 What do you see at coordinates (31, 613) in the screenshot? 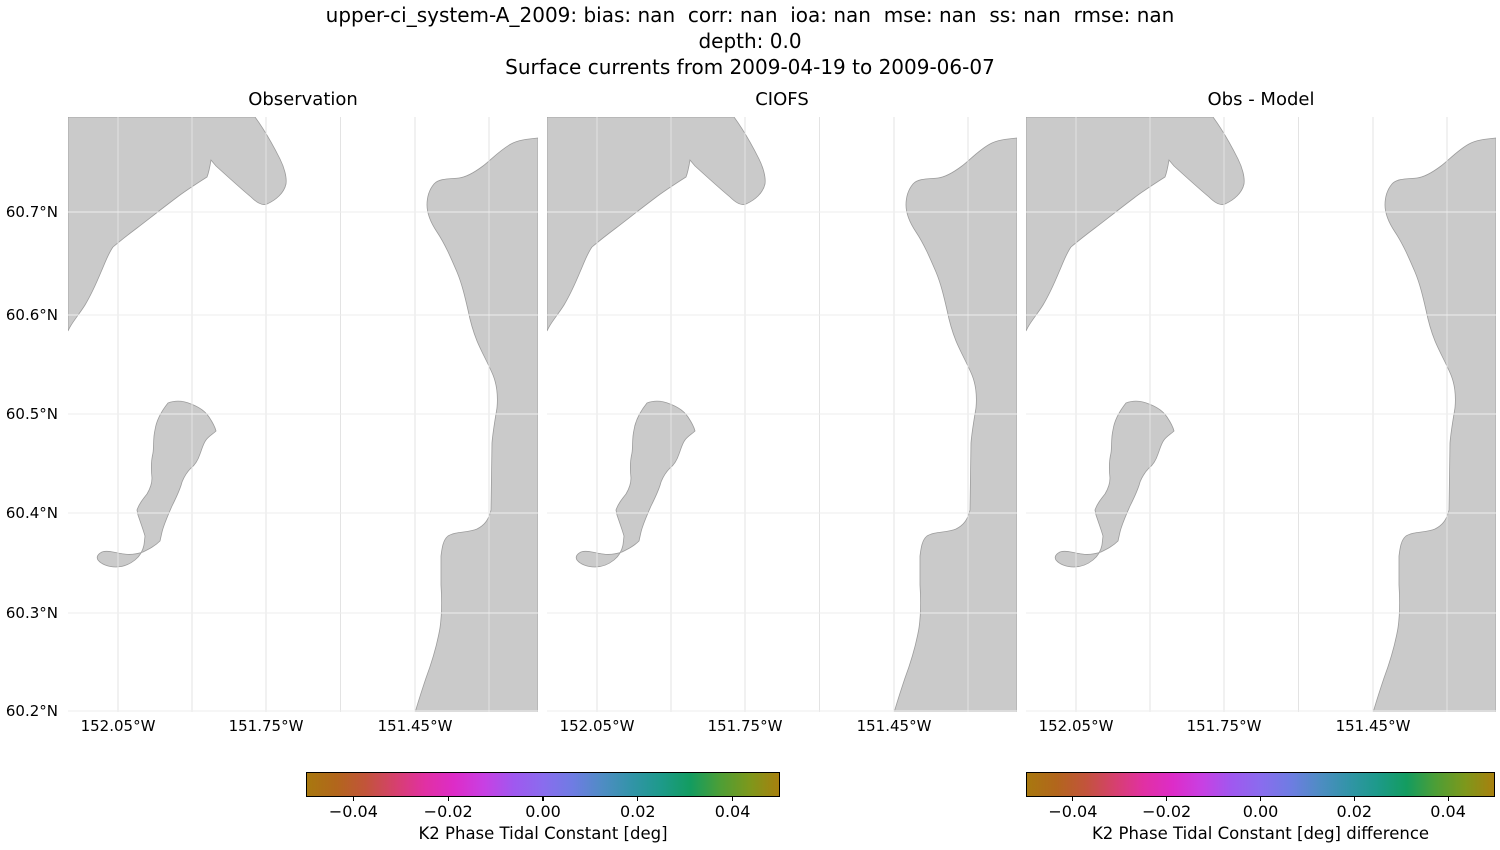
I see `lat-tick-label: 60.3°N` at bounding box center [31, 613].